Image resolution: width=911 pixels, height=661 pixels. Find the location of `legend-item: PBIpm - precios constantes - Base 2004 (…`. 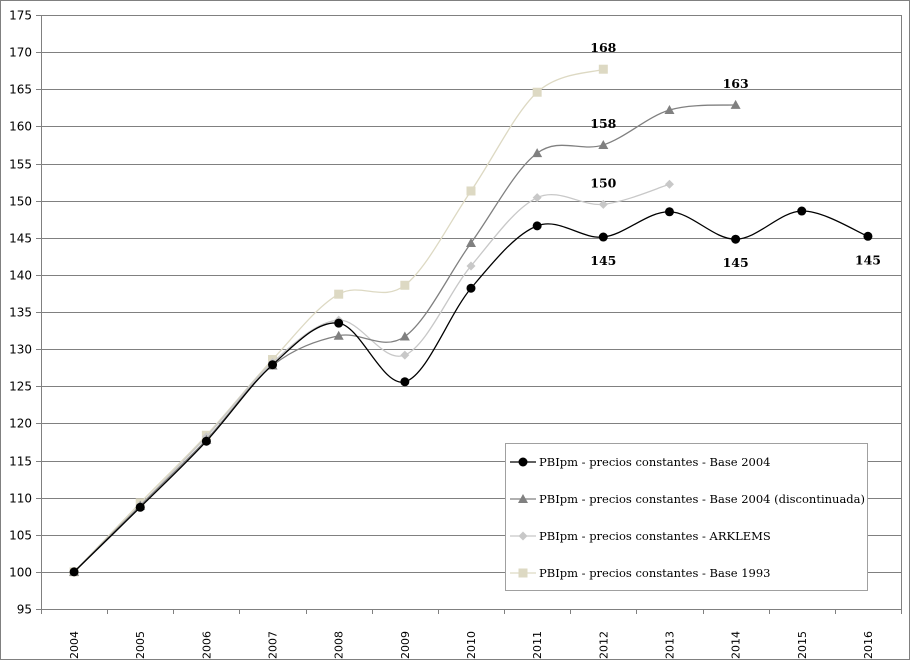

legend-item: PBIpm - precios constantes - Base 2004 (… is located at coordinates (687, 499).